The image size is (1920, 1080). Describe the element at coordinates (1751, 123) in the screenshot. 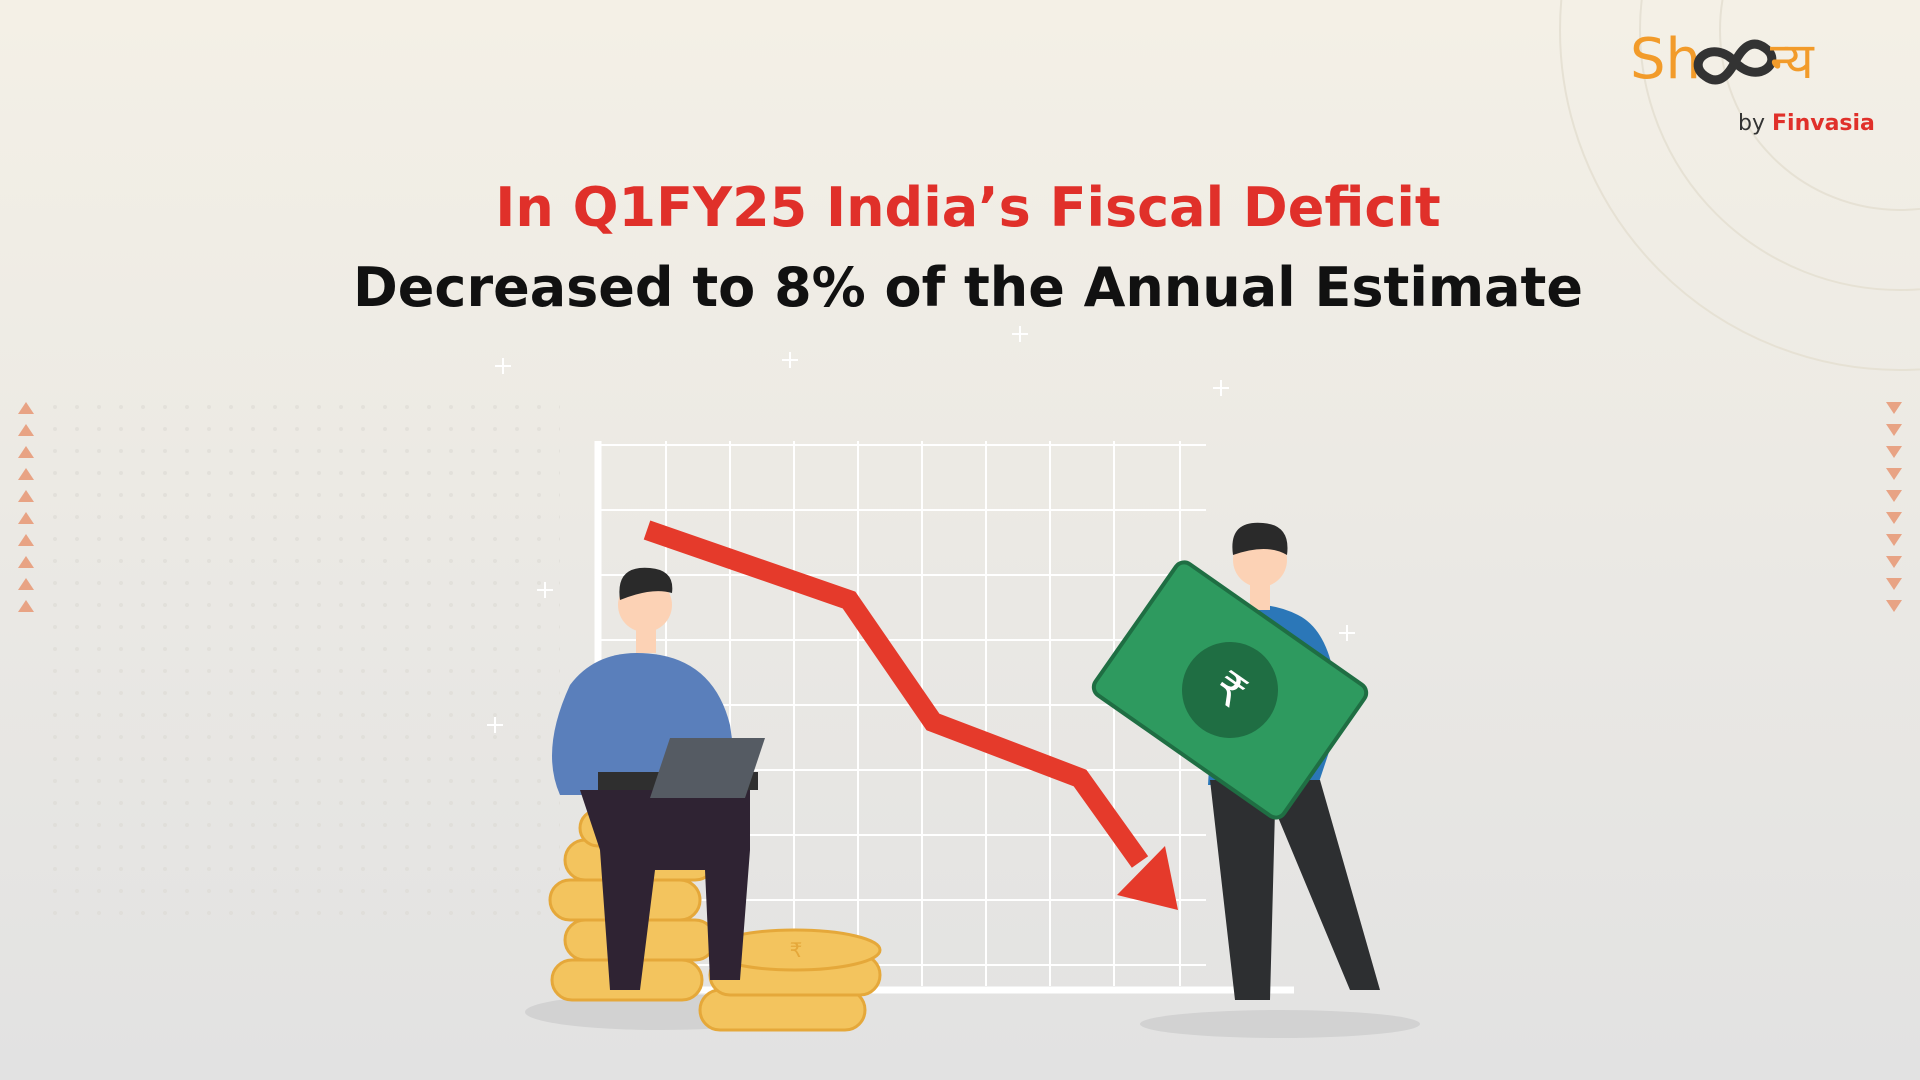

I see `logo-by: by` at that location.